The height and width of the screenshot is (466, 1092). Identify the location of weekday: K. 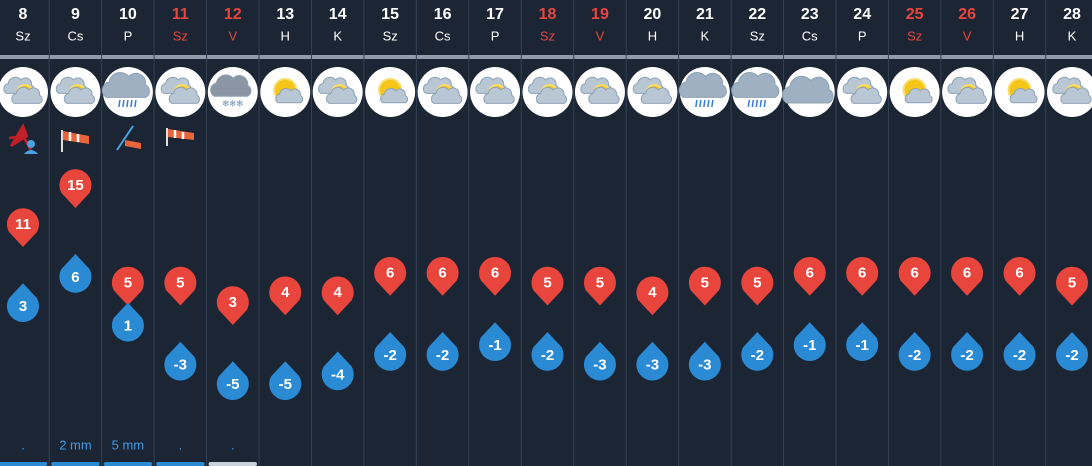
(705, 35).